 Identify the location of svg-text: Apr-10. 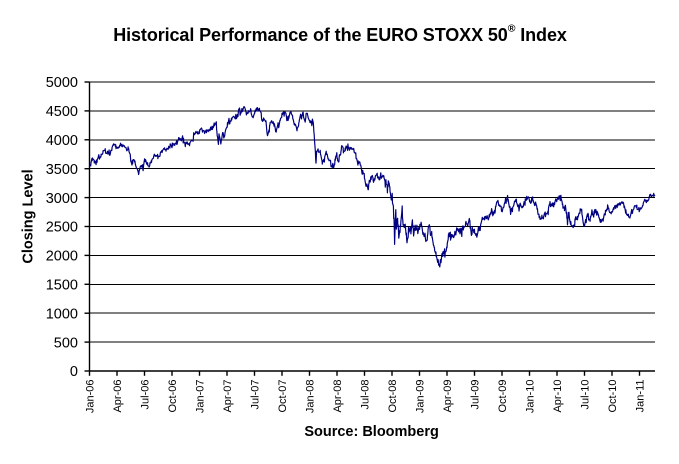
(558, 396).